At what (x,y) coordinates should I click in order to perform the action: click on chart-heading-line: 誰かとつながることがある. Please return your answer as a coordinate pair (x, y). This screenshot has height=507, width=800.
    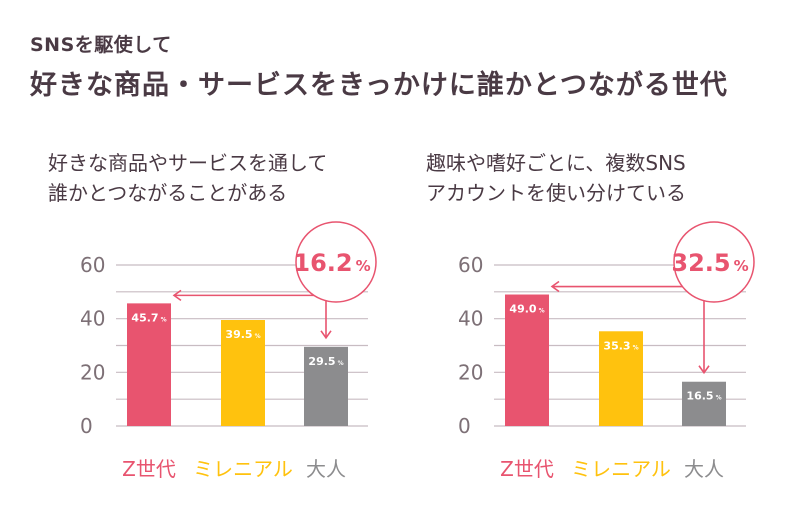
    Looking at the image, I should click on (168, 193).